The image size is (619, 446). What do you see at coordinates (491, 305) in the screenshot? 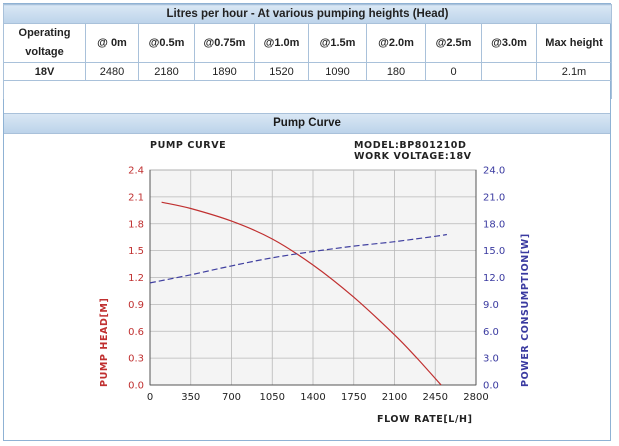
I see `y2-tick-label: 9.0` at bounding box center [491, 305].